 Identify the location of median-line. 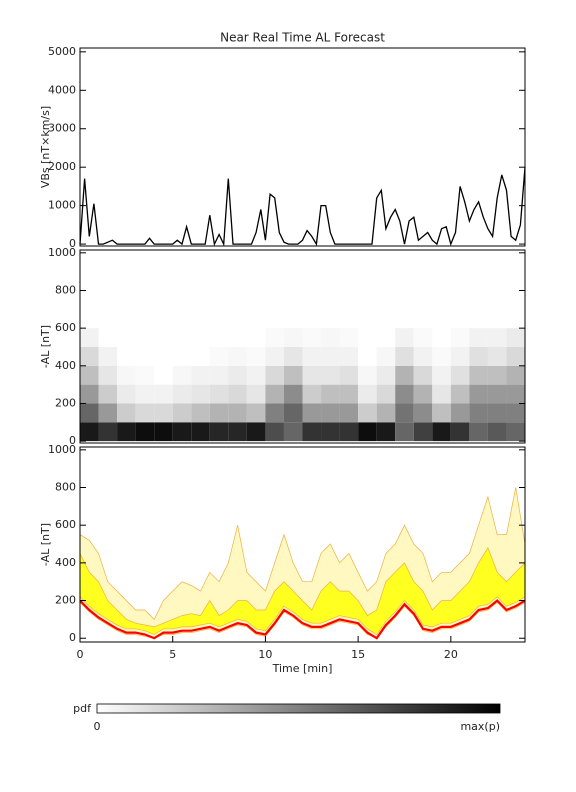
(302, 619).